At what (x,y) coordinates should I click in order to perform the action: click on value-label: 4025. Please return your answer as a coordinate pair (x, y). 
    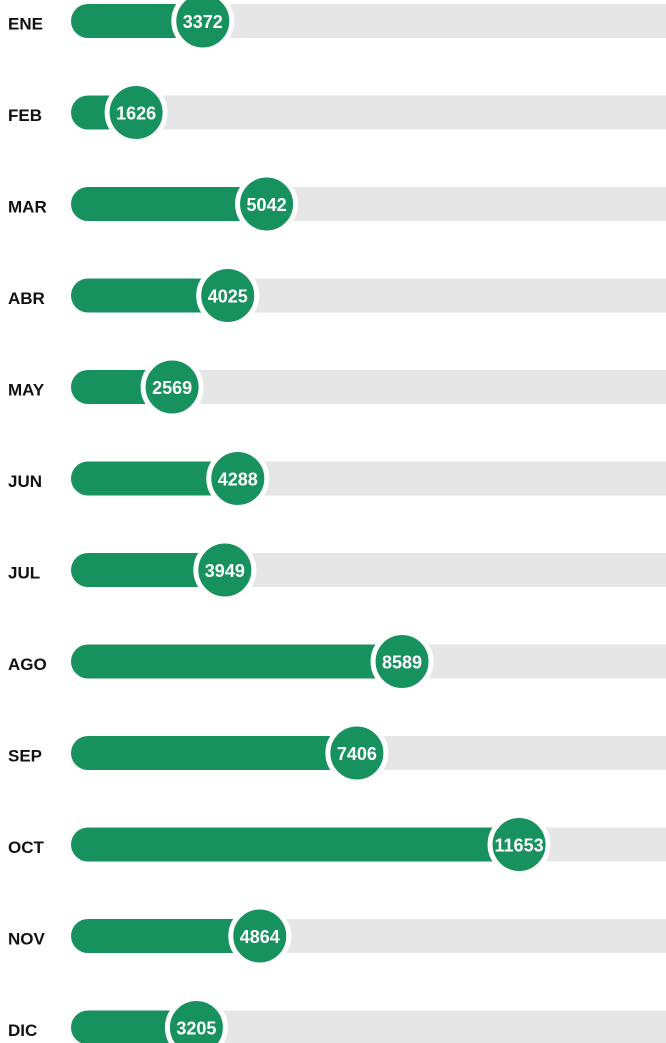
    Looking at the image, I should click on (228, 297).